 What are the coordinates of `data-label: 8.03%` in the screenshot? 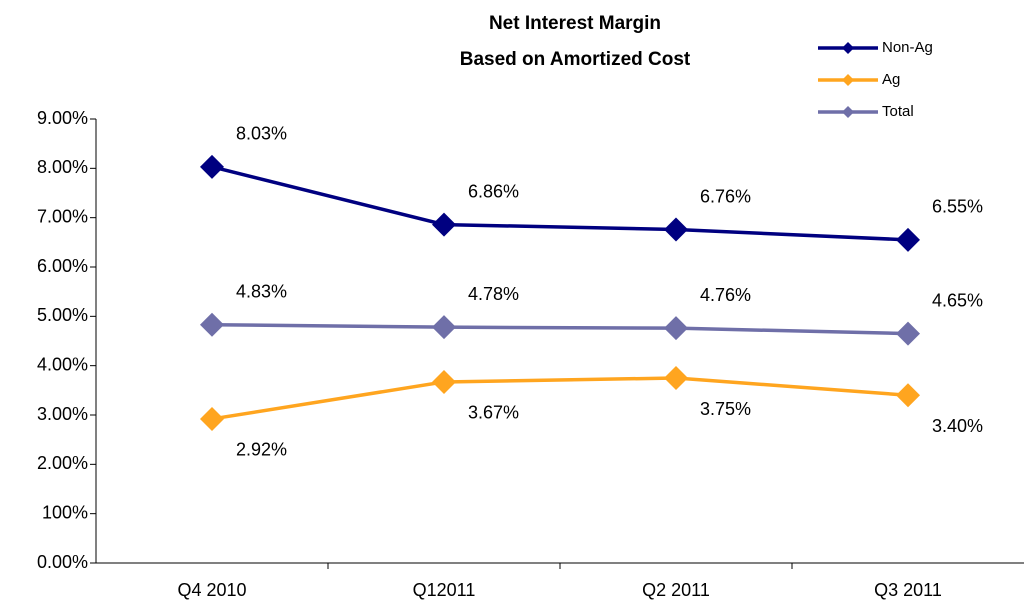 It's located at (261, 134).